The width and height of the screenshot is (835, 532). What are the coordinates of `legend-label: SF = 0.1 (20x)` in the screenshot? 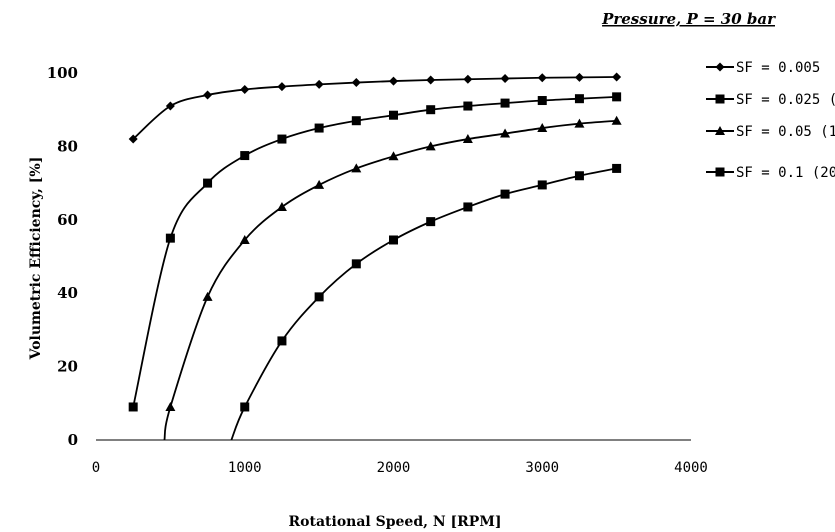 It's located at (785, 173).